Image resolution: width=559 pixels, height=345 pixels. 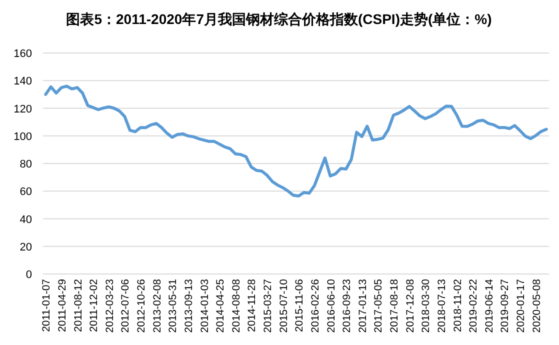 I want to click on x-tick-label: 2016-06-10, so click(x=331, y=305).